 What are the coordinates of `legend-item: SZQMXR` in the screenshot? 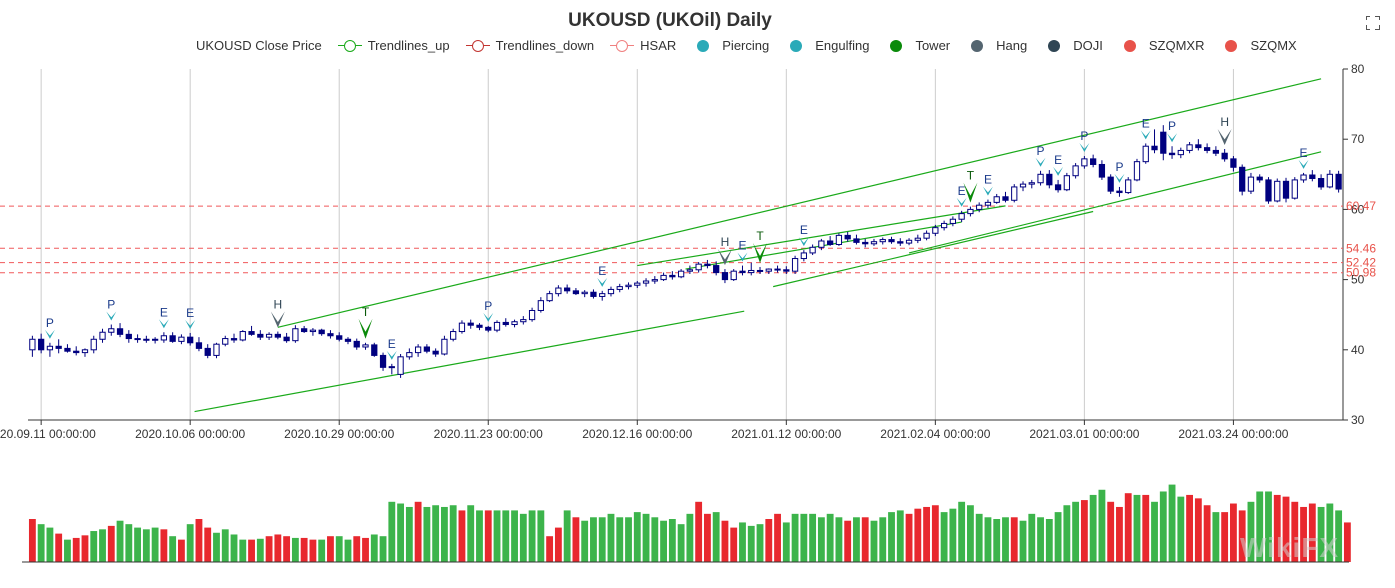 It's located at (1161, 45).